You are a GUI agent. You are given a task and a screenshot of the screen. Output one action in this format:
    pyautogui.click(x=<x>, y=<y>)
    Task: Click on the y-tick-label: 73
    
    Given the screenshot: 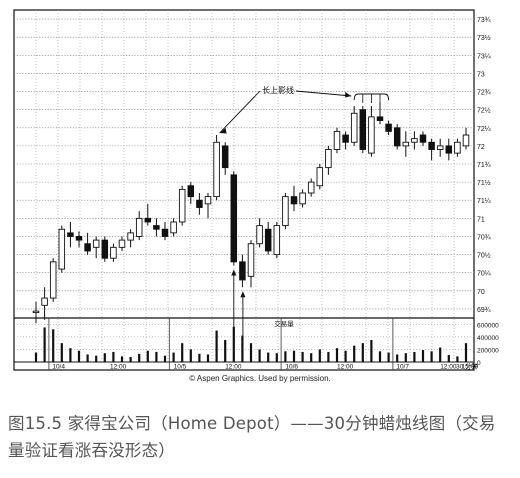 What is the action you would take?
    pyautogui.click(x=481, y=74)
    